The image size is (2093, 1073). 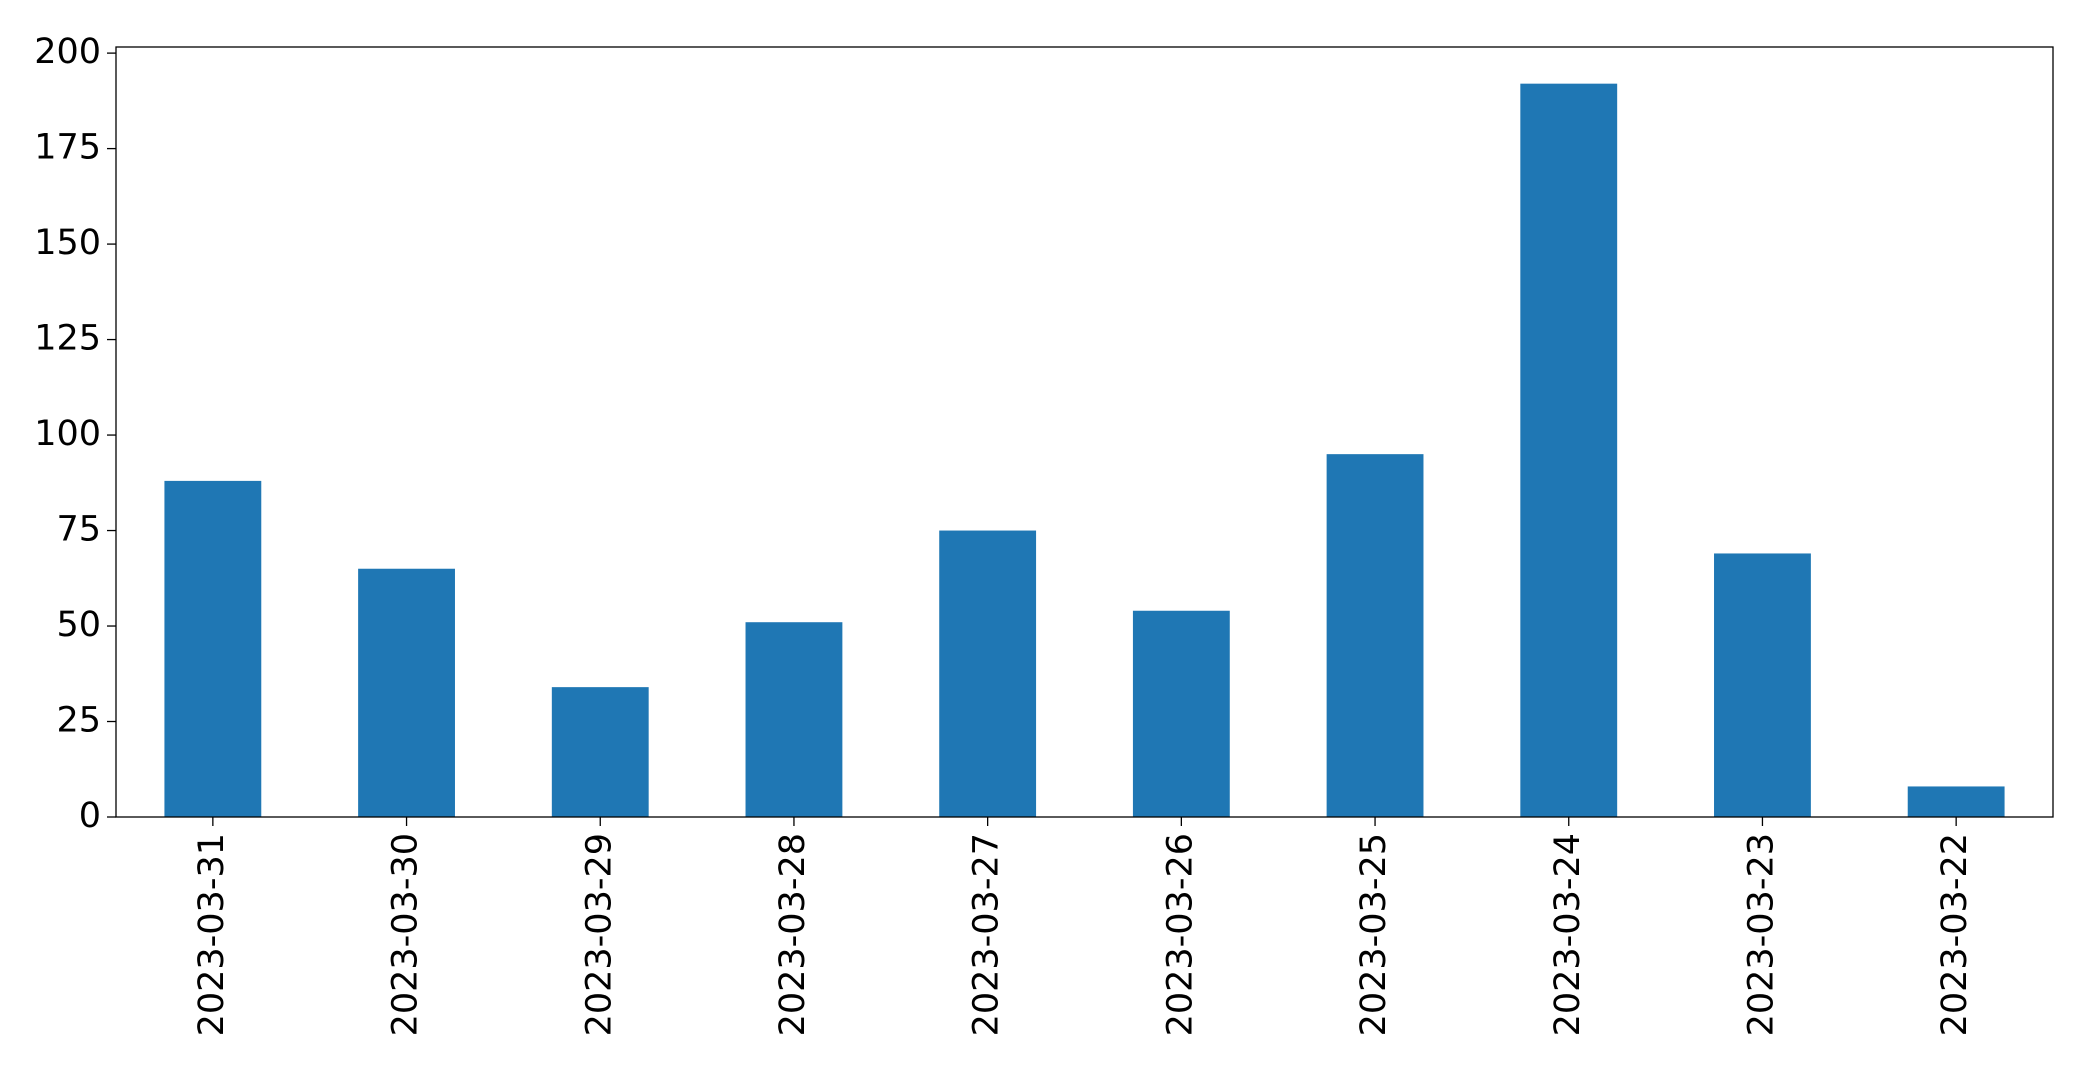 What do you see at coordinates (1955, 934) in the screenshot?
I see `x-tick-label: 2023-03-22` at bounding box center [1955, 934].